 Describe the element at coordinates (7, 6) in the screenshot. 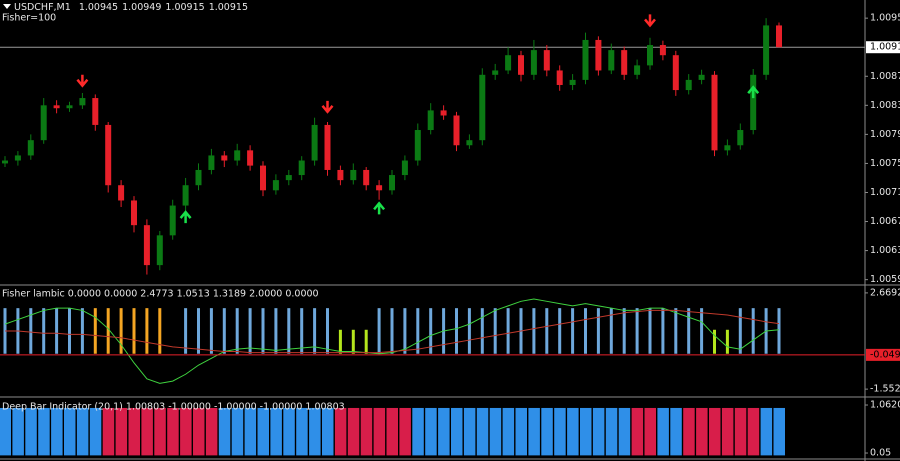

I see `symbol-menu-icon` at that location.